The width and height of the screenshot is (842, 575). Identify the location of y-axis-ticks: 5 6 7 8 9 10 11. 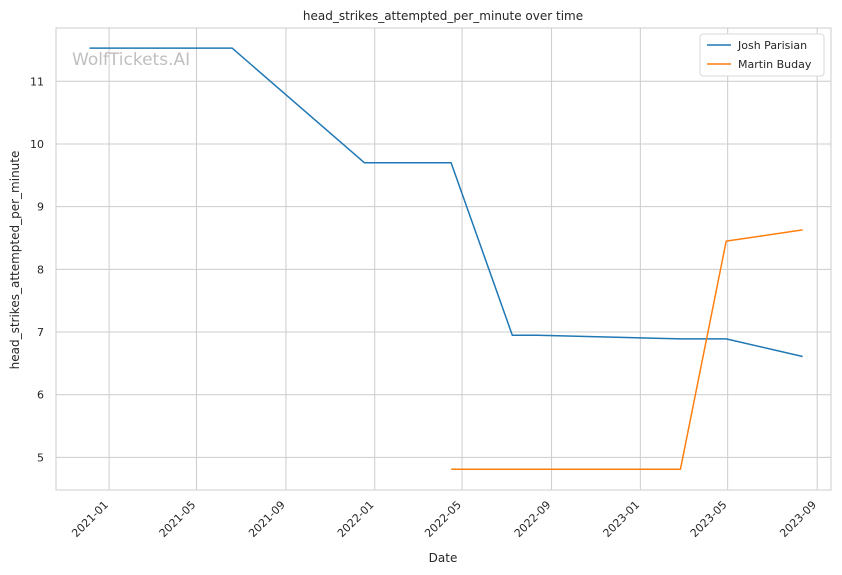
(37, 269).